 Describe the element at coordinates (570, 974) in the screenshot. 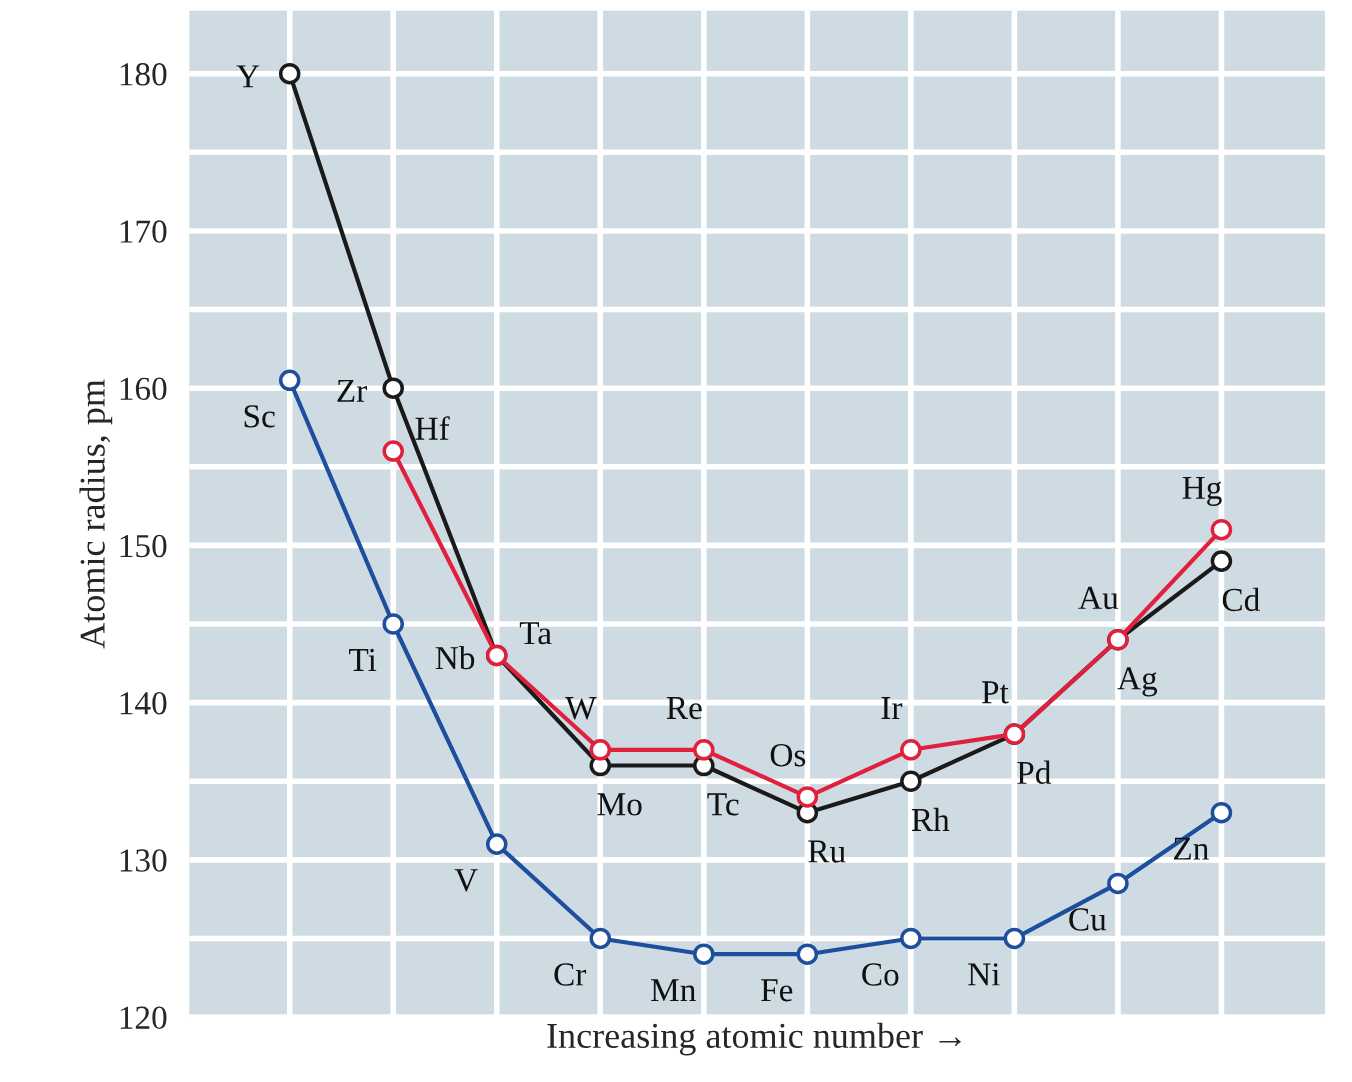

I see `data-label: Cr` at that location.